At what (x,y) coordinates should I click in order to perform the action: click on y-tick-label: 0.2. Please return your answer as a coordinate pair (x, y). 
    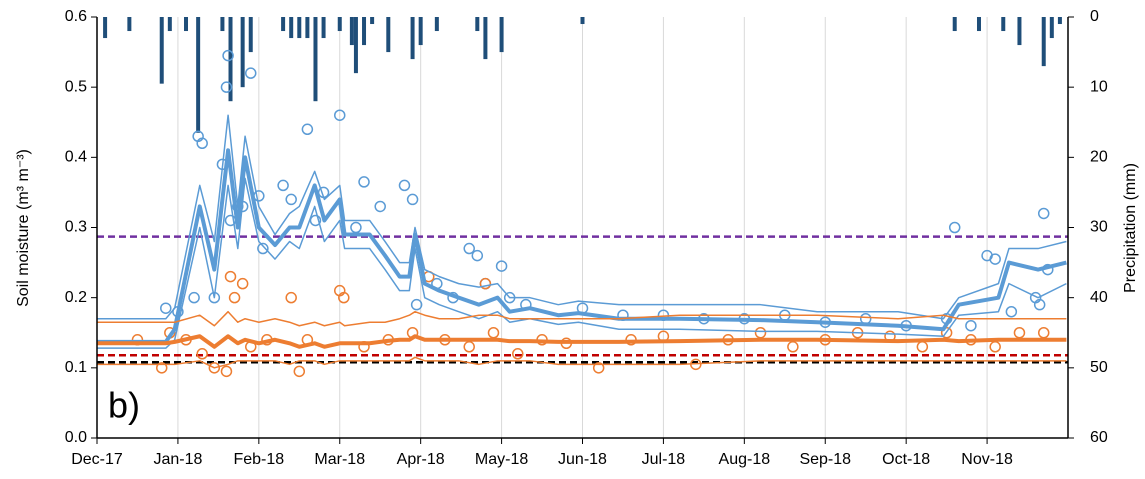
    Looking at the image, I should click on (76, 297).